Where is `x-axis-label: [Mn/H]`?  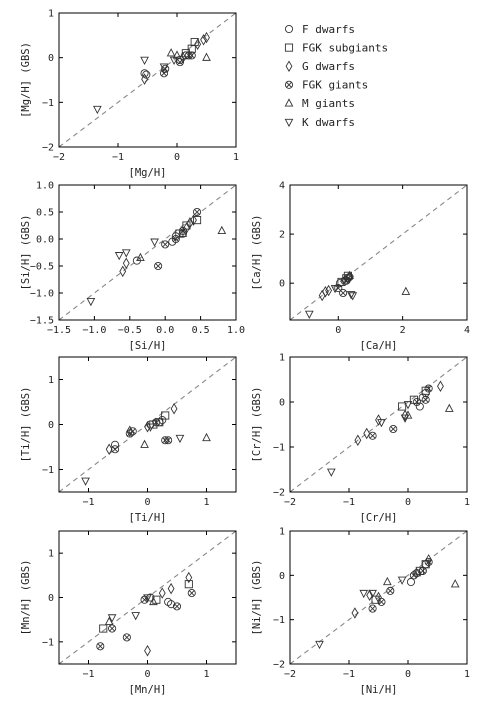
x-axis-label: [Mn/H] is located at coordinates (148, 690).